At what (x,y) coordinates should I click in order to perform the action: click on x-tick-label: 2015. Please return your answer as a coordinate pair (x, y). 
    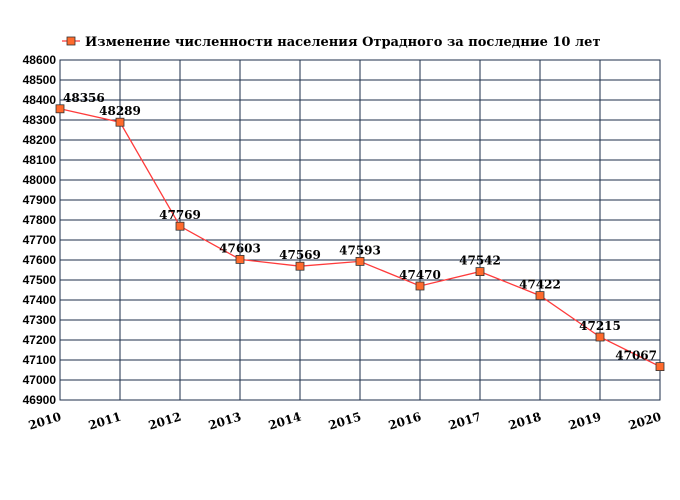
    Looking at the image, I should click on (345, 420).